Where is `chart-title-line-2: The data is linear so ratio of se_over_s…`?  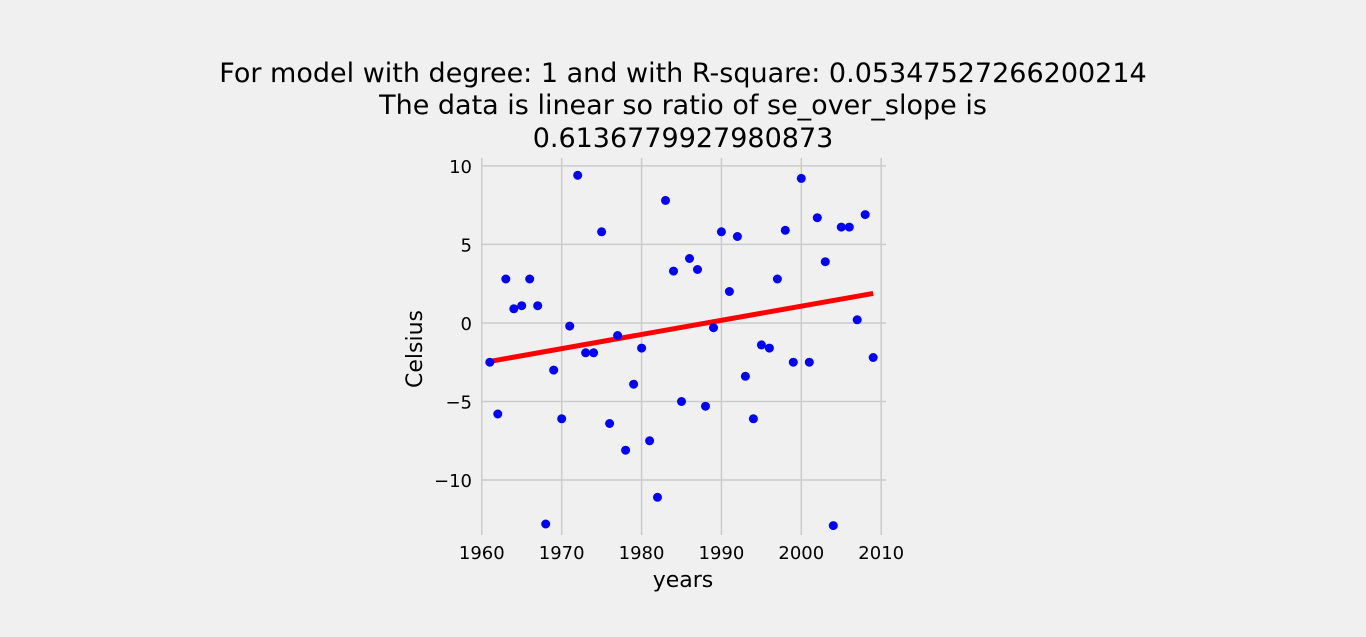
chart-title-line-2: The data is linear so ratio of se_over_s… is located at coordinates (682, 105).